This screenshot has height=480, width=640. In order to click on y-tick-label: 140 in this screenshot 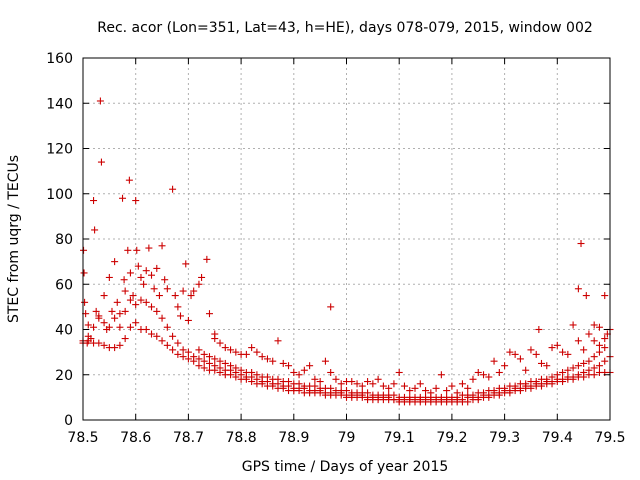, I will do `click(59, 104)`.